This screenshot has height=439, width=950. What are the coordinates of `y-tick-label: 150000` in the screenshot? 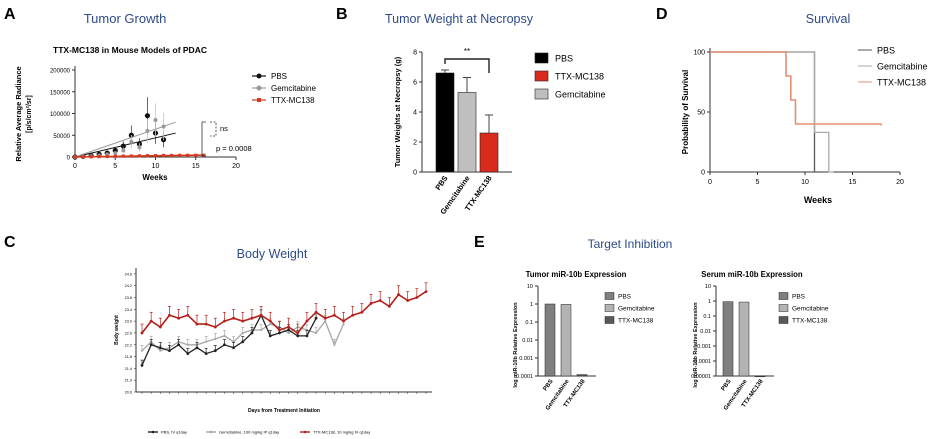 It's located at (60, 93).